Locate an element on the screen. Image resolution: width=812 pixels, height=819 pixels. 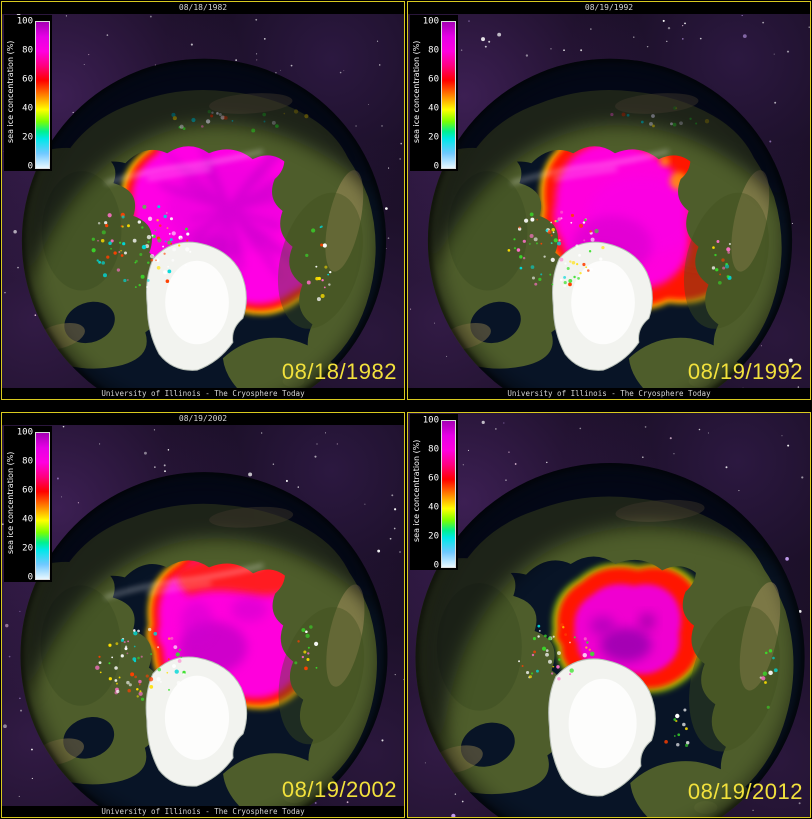
panel-title-date: 08/18/1982 is located at coordinates (203, 7).